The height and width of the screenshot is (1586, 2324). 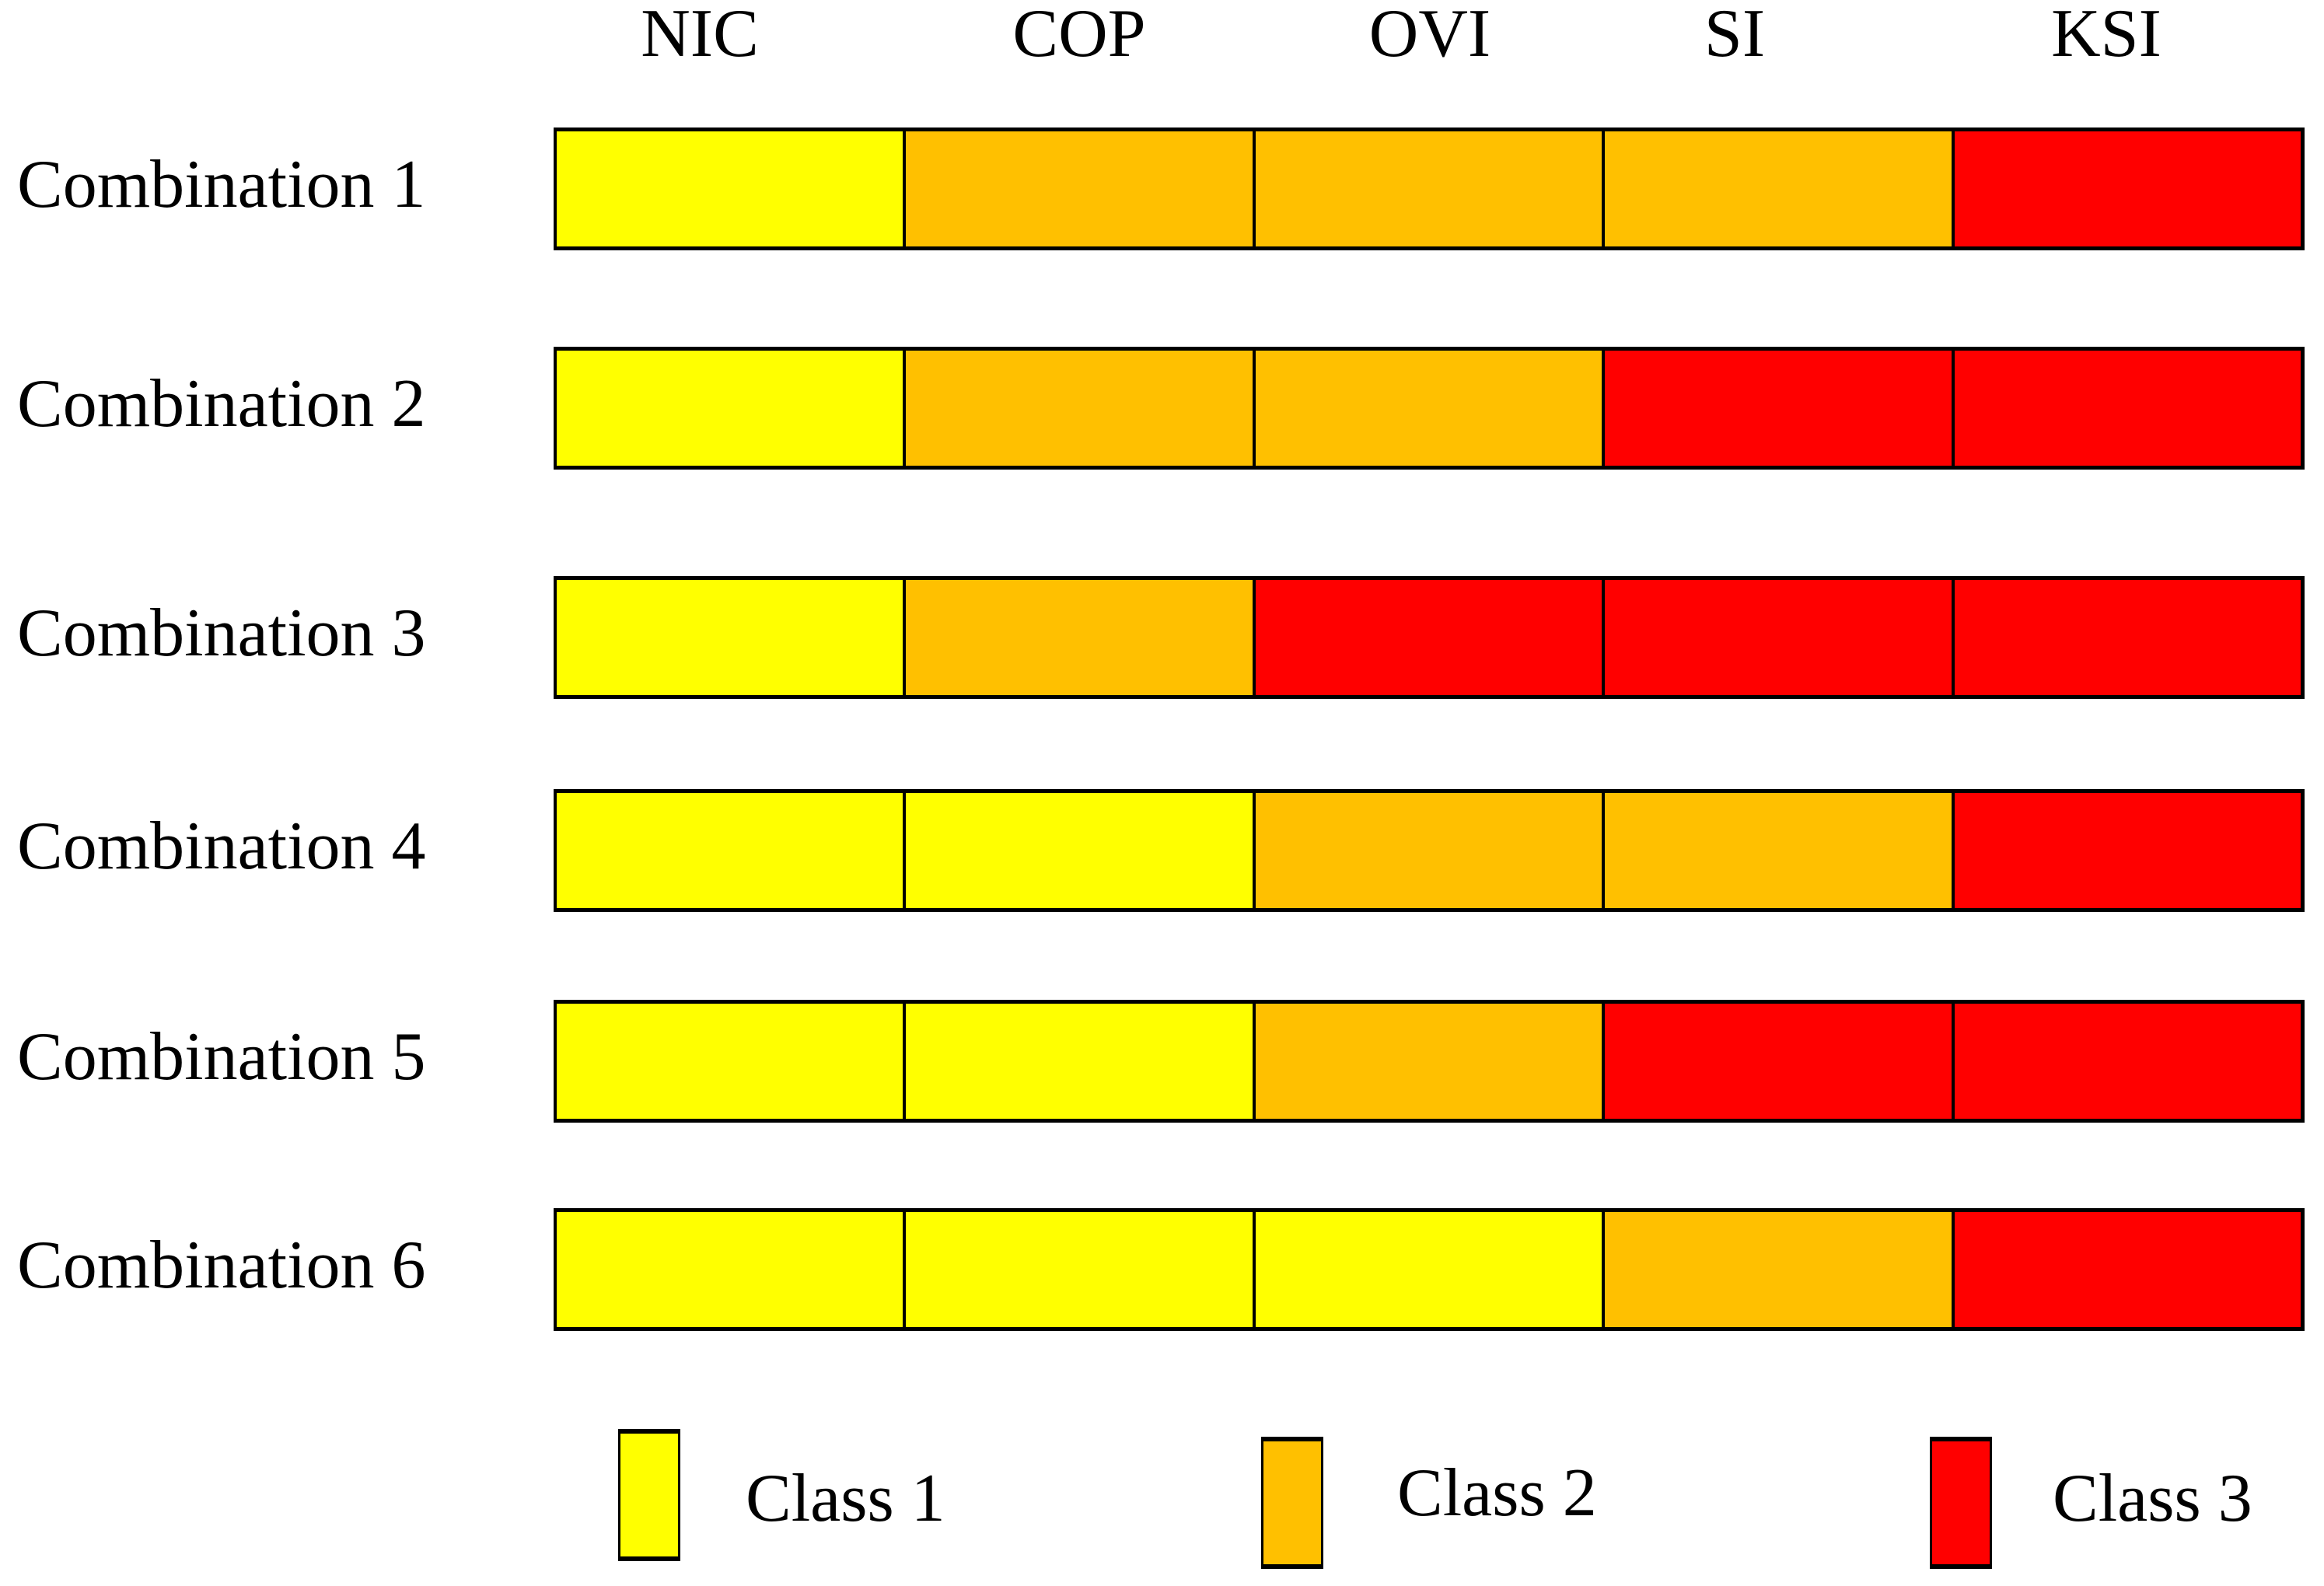 I want to click on combination-2-bar, so click(x=1429, y=408).